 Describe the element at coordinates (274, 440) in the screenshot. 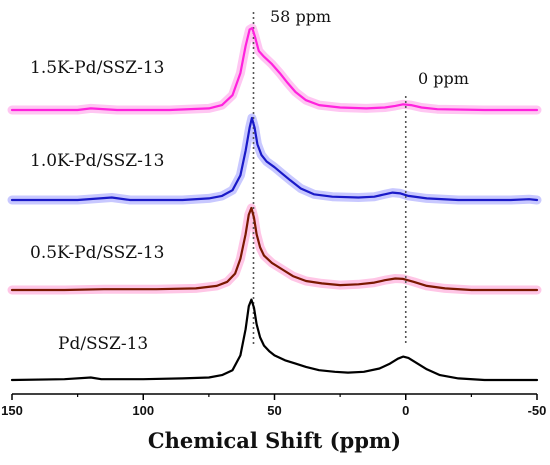

I see `x-axis-title: Chemical Shift (ppm)` at that location.